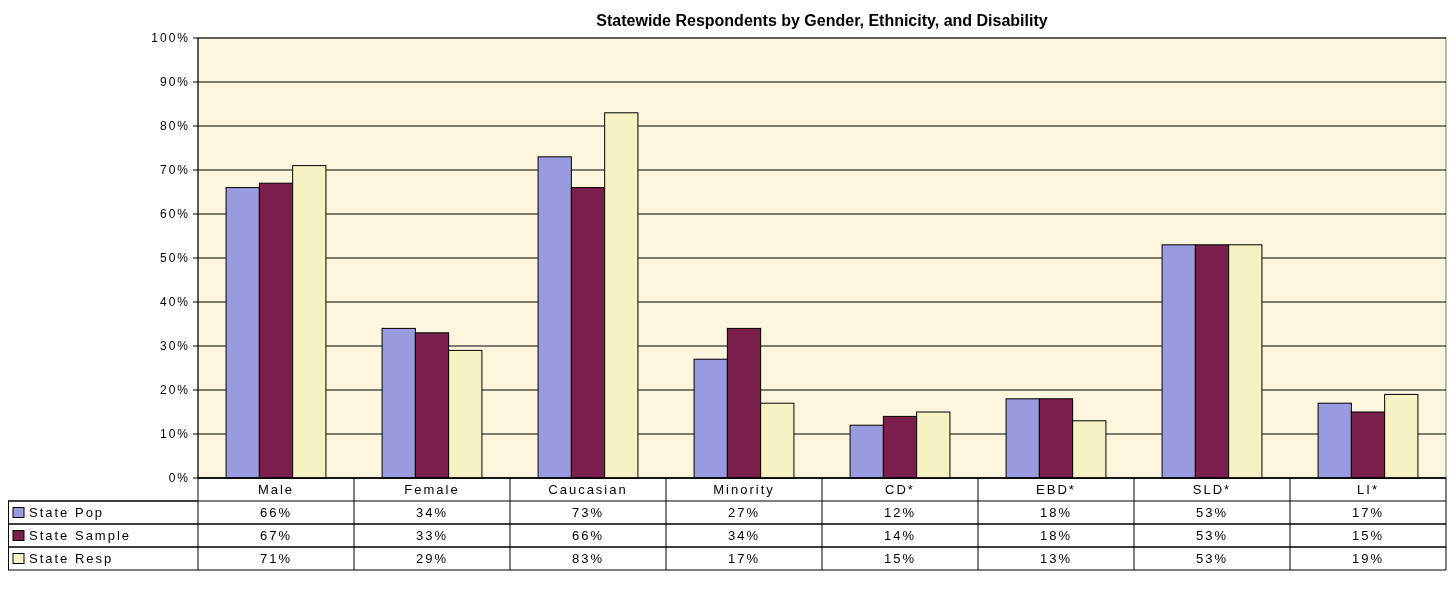 The height and width of the screenshot is (592, 1450). I want to click on data-label: 13%, so click(1056, 559).